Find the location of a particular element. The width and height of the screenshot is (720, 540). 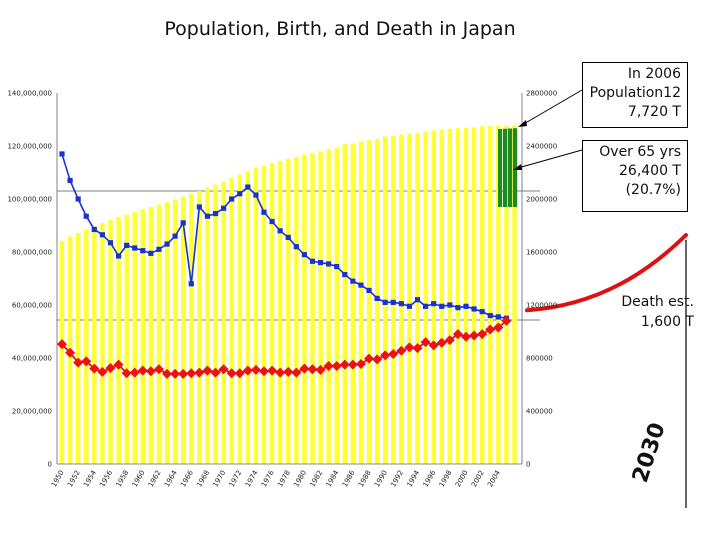

death-estimate-label: Death est. 1,600 T is located at coordinates (657, 312).